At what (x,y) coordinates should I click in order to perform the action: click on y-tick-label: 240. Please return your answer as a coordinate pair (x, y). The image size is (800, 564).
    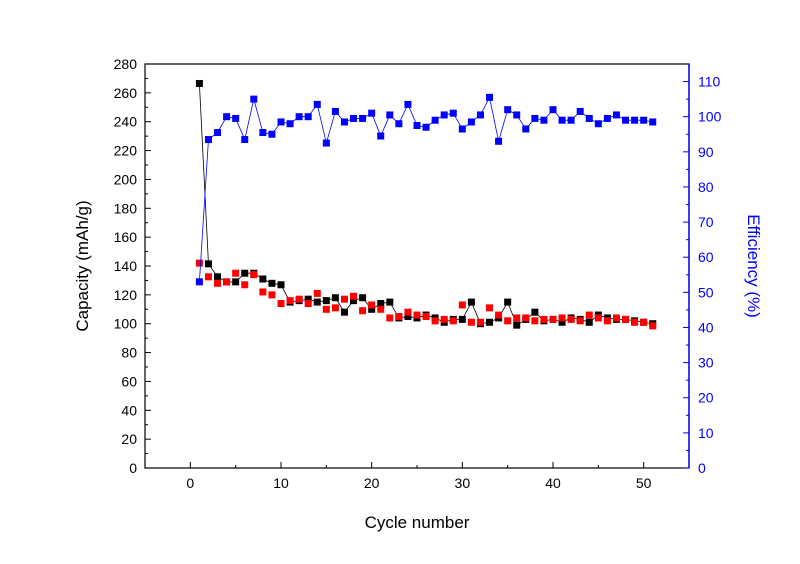
    Looking at the image, I should click on (126, 122).